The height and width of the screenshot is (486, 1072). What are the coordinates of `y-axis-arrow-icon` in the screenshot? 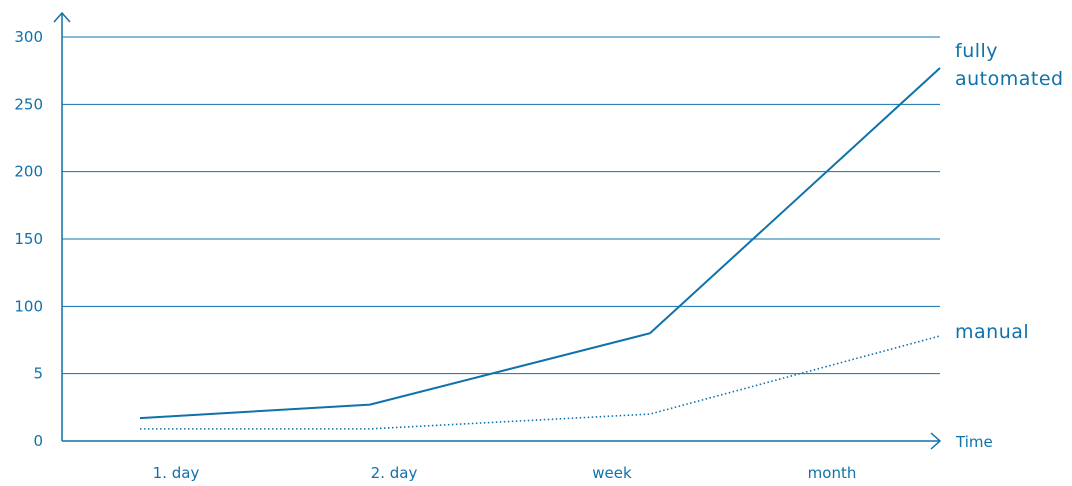 It's located at (62, 17).